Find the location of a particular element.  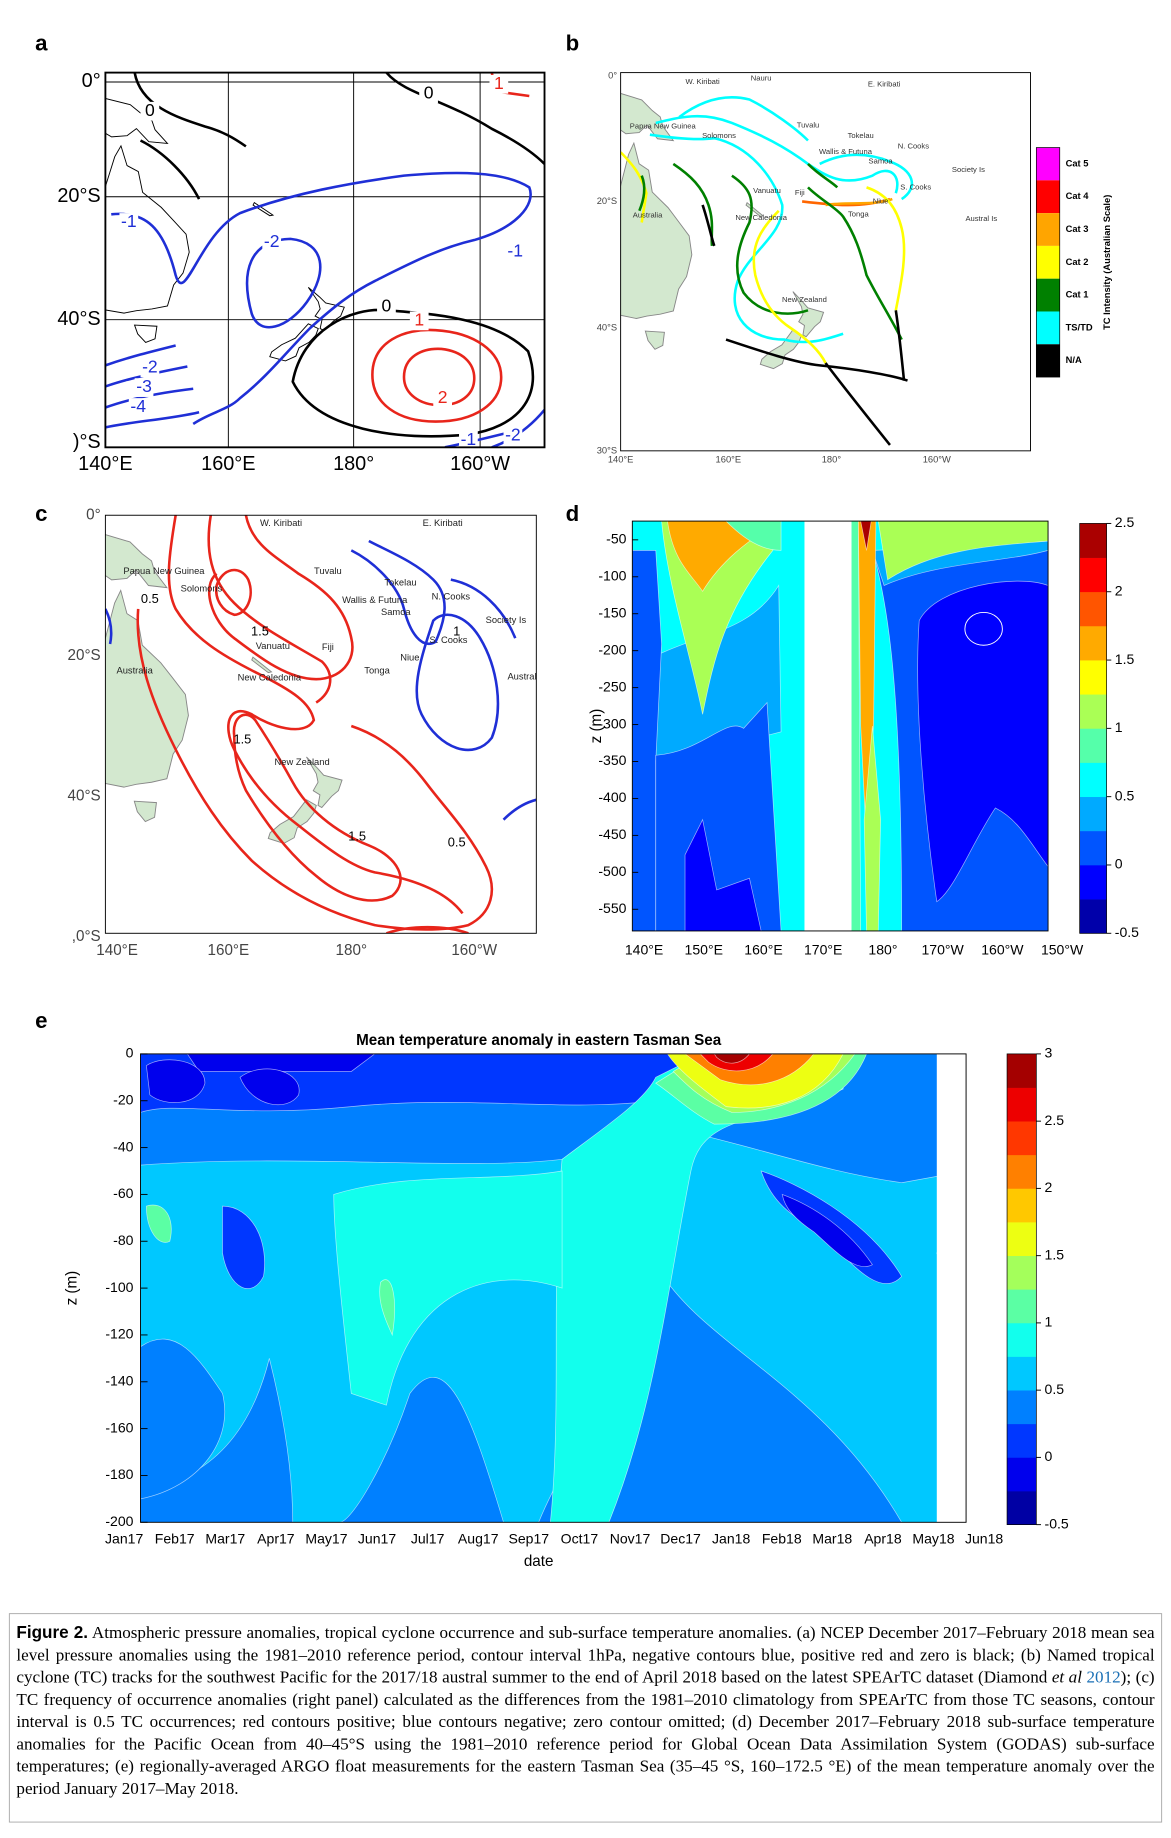

citation-link: 2012 is located at coordinates (1103, 1678).